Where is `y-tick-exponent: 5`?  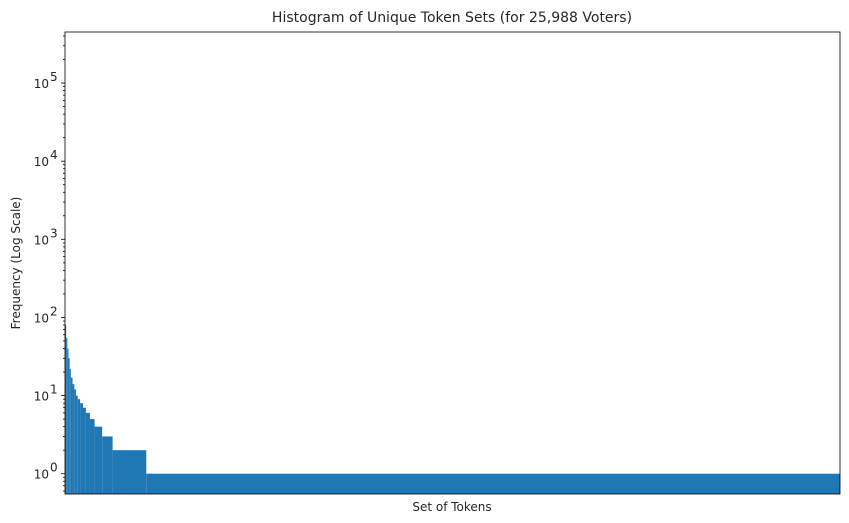
y-tick-exponent: 5 is located at coordinates (54, 77).